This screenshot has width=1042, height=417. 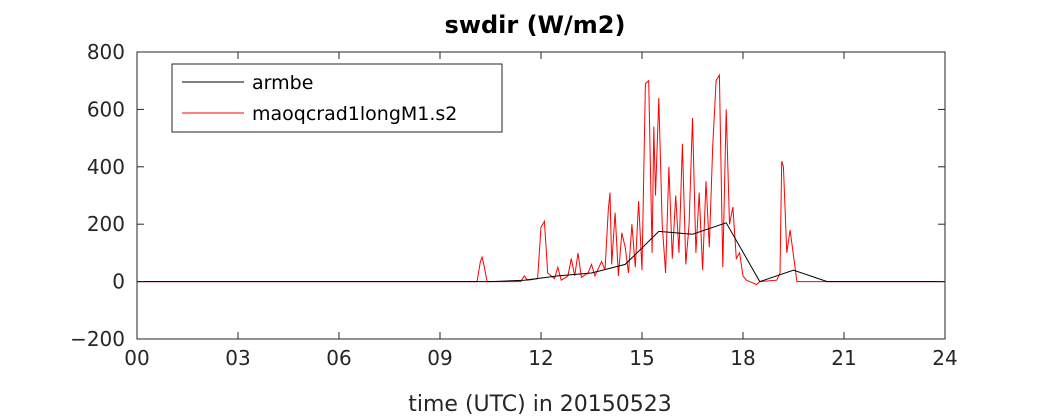 What do you see at coordinates (106, 167) in the screenshot?
I see `y-tick-label: 400` at bounding box center [106, 167].